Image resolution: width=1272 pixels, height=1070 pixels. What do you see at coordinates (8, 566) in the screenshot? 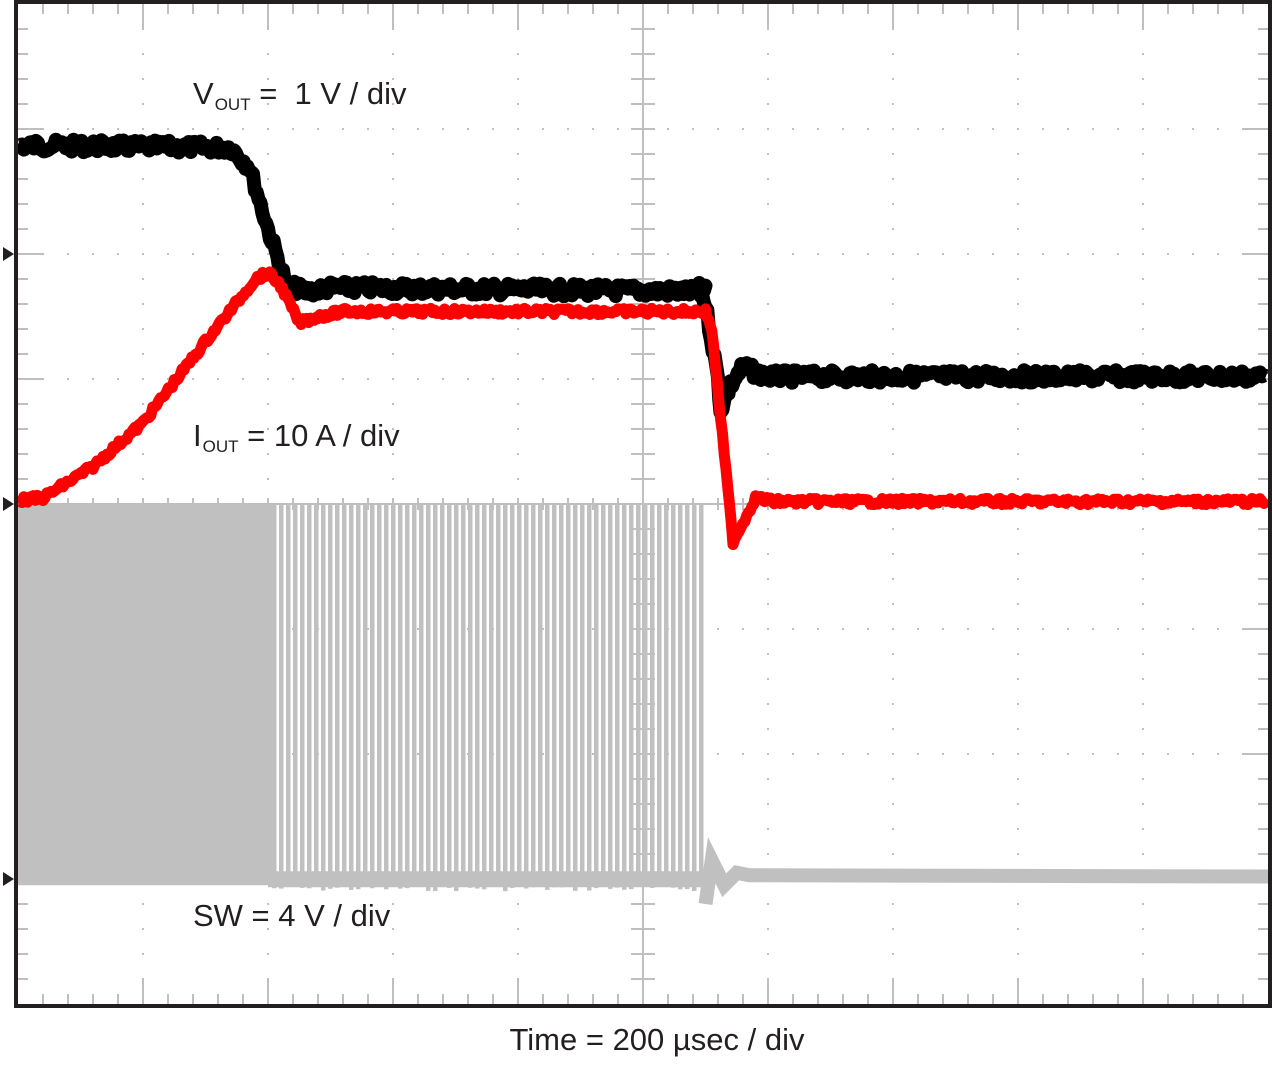
I see `ground-markers` at bounding box center [8, 566].